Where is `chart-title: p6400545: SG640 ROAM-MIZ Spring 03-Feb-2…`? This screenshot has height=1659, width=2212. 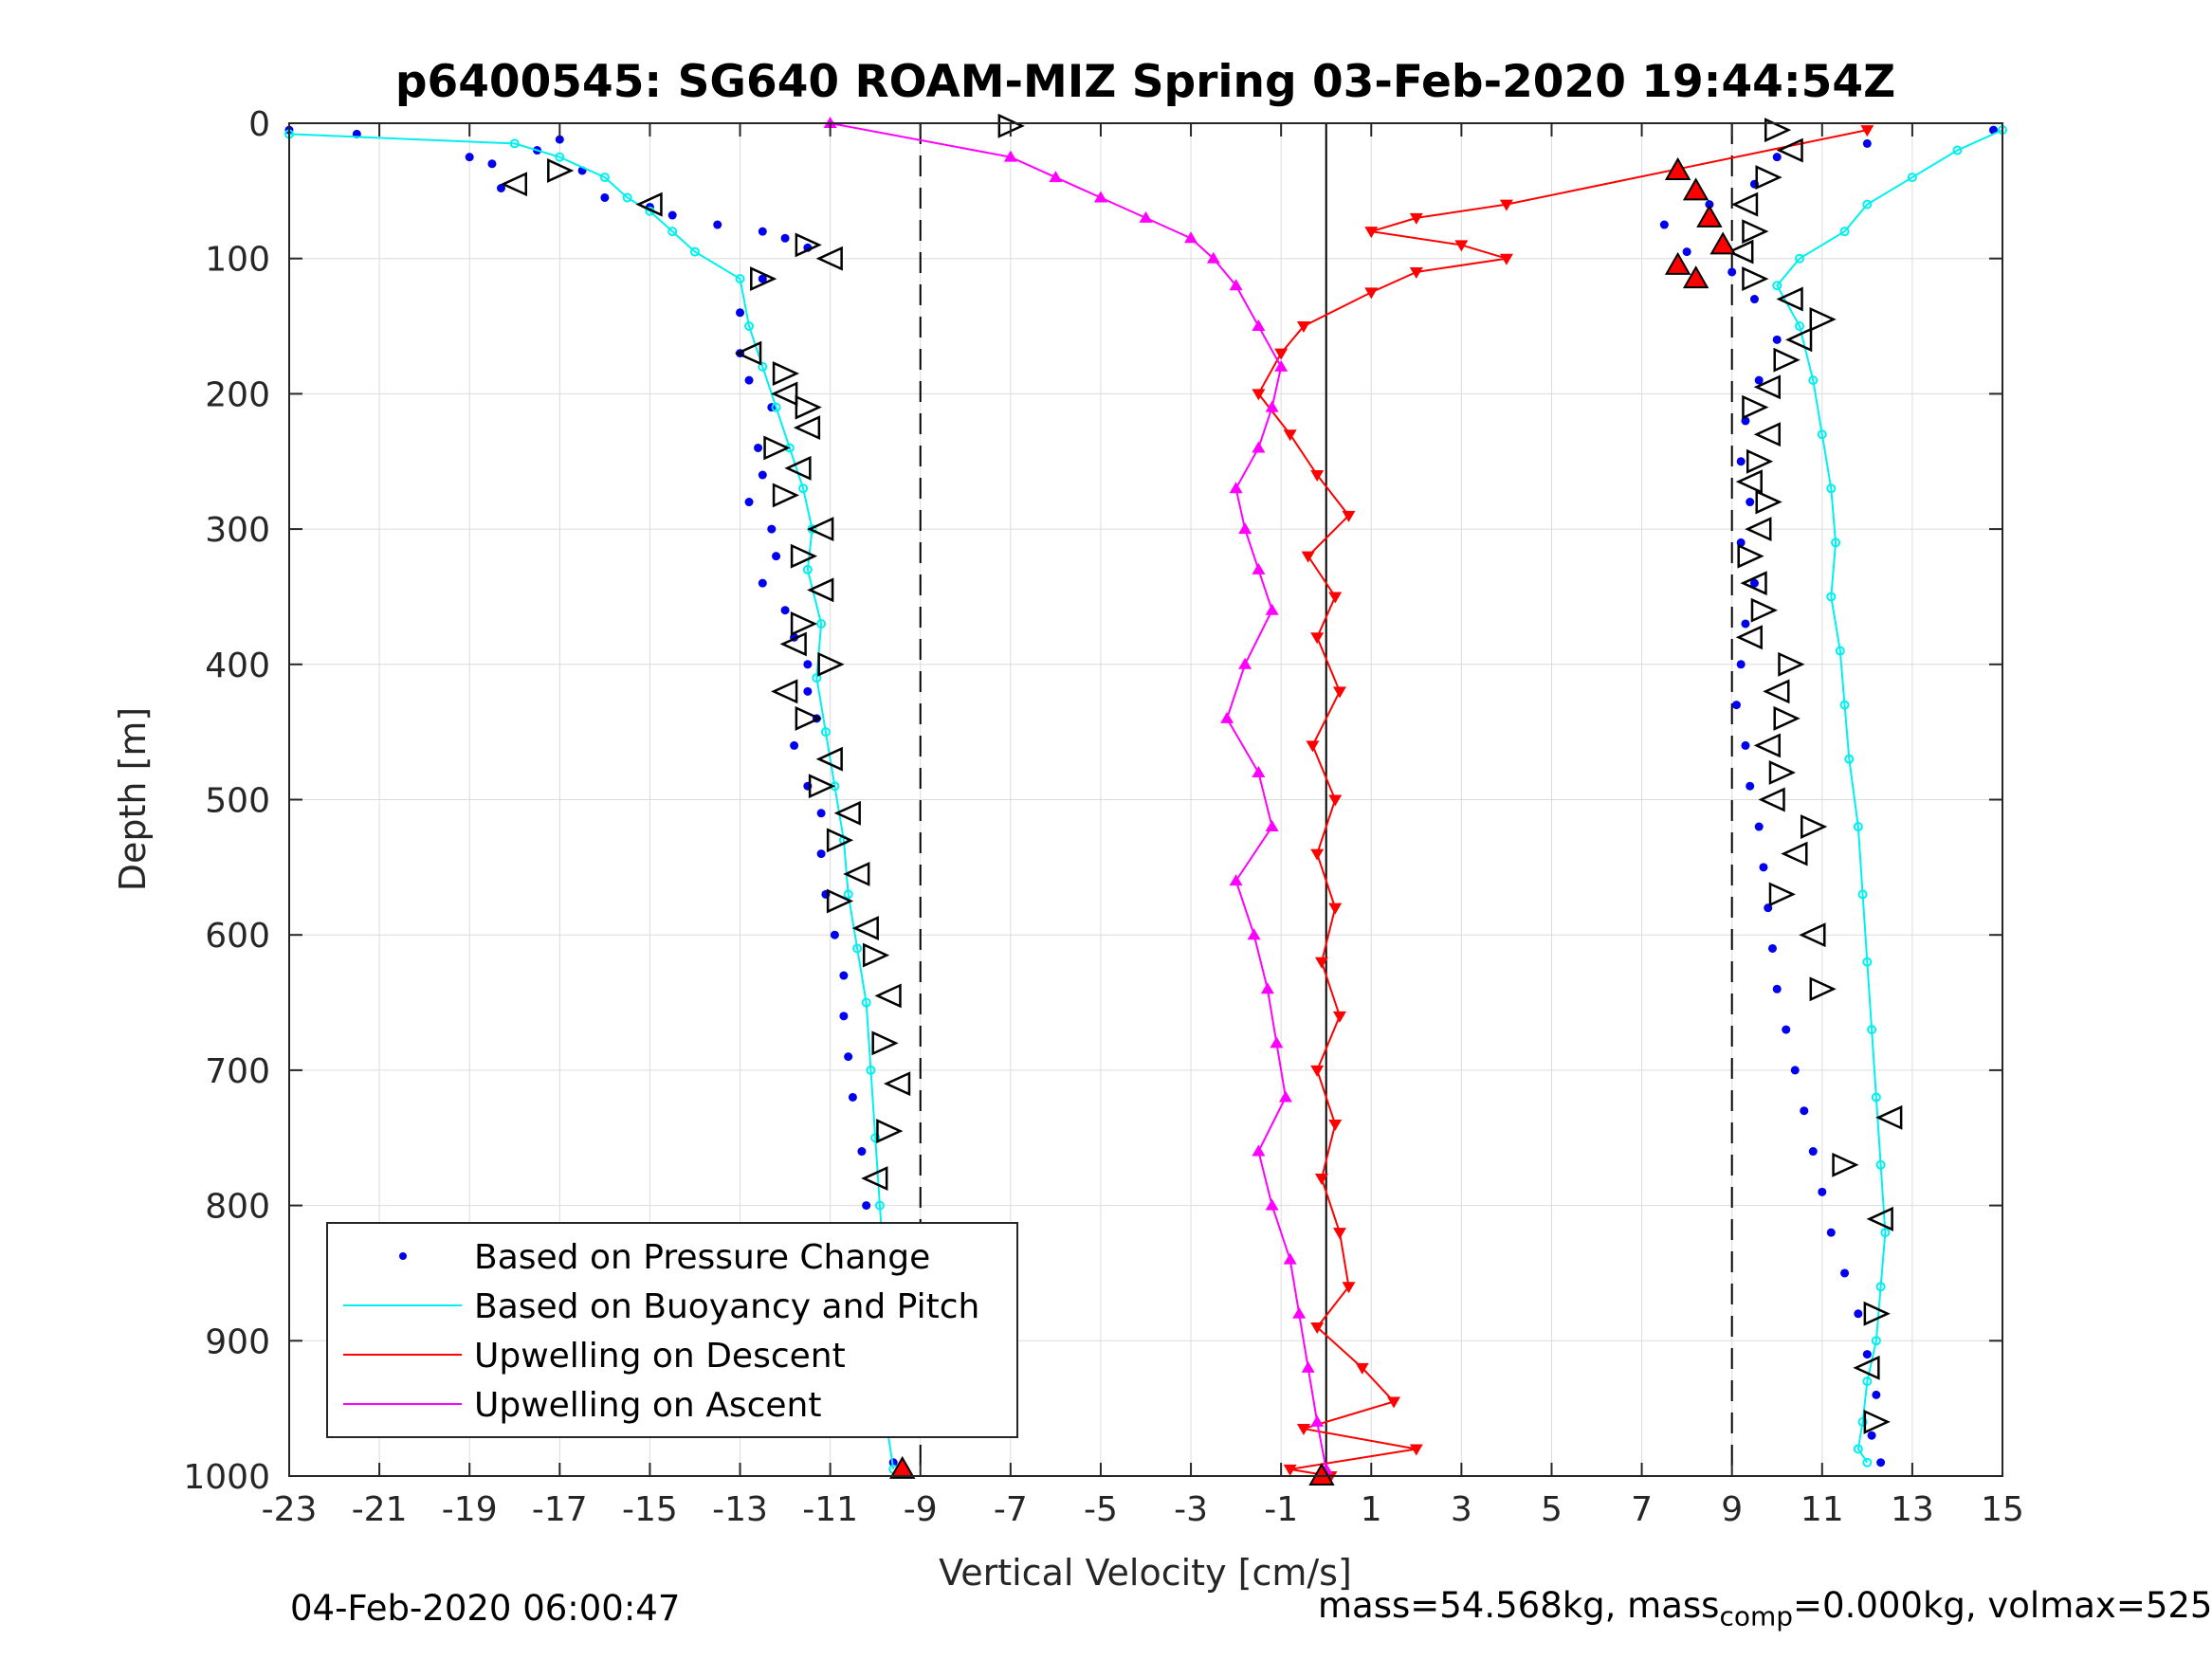 chart-title: p6400545: SG640 ROAM-MIZ Spring 03-Feb-2… is located at coordinates (1145, 82).